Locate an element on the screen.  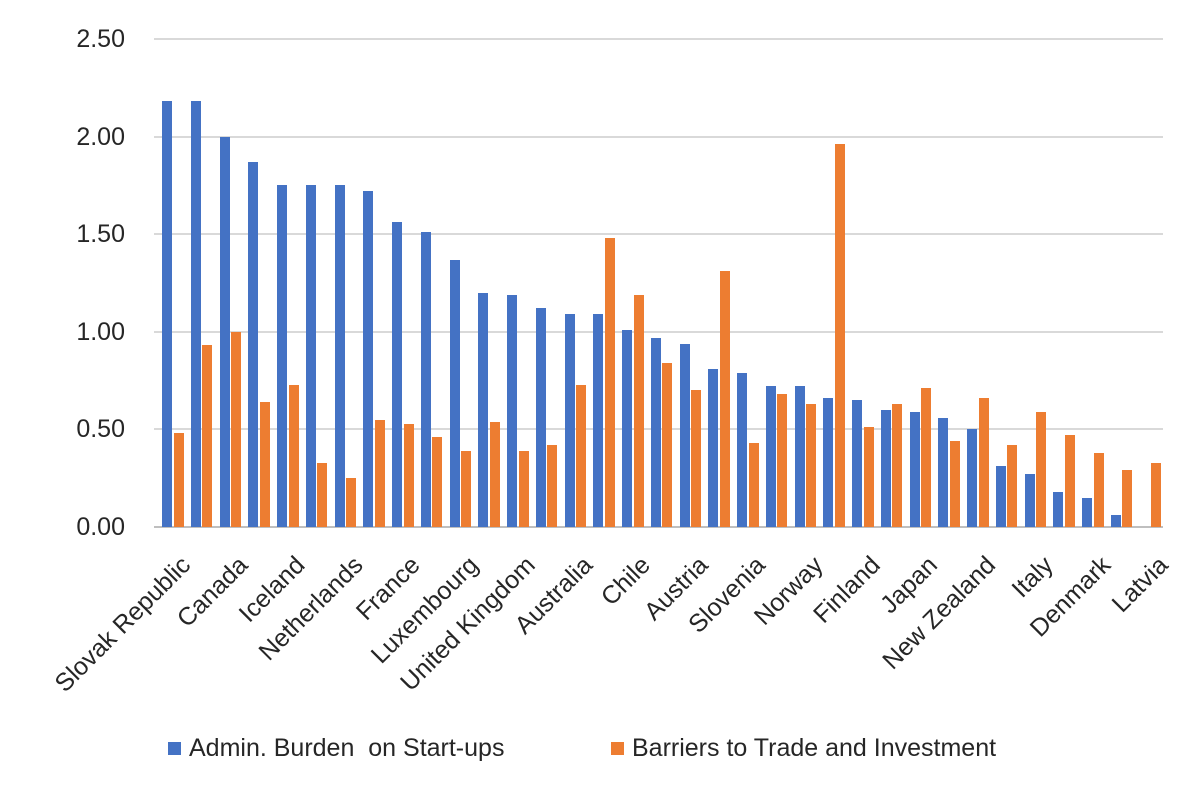
legend-item-admin-burden: Admin. Burden on Start-ups is located at coordinates (336, 748).